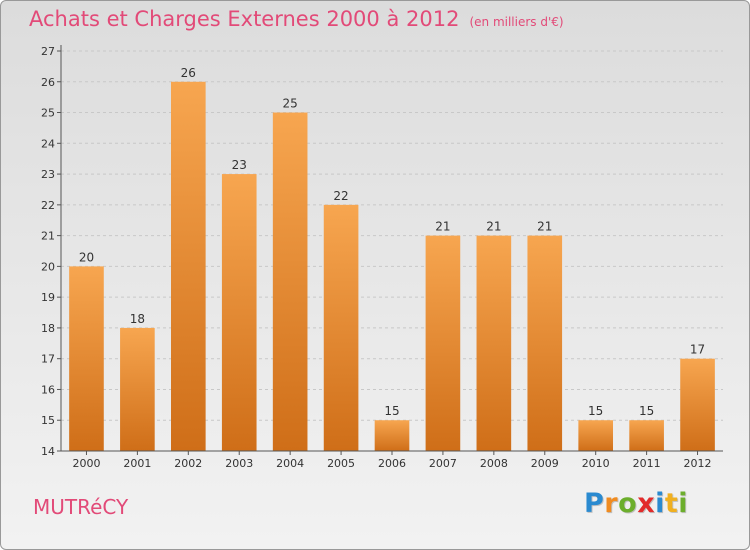  Describe the element at coordinates (86, 257) in the screenshot. I see `data-label: 20` at that location.